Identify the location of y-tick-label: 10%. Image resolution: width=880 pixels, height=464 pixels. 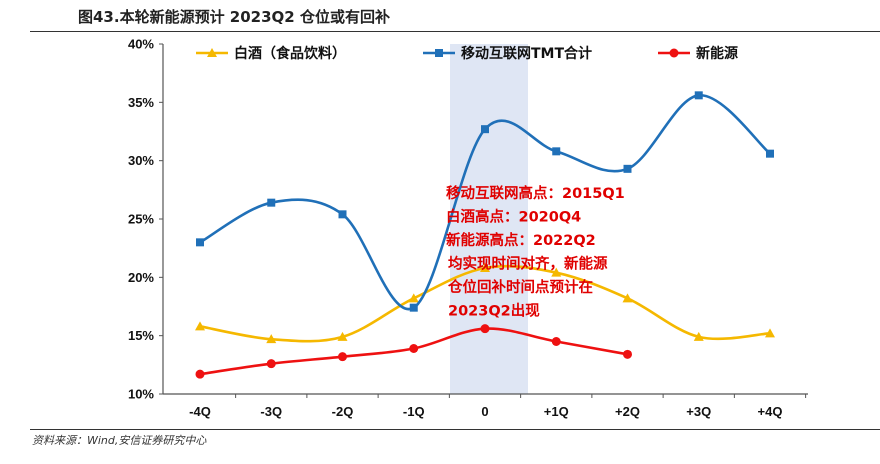
(141, 394).